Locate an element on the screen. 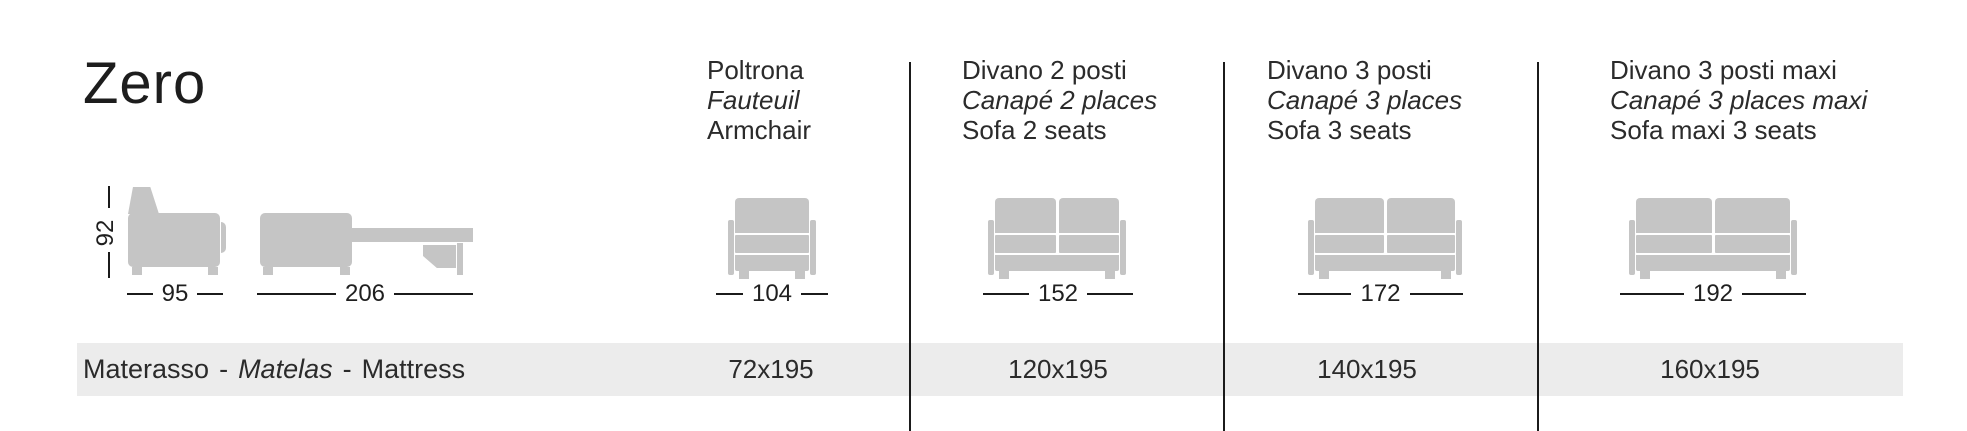 This screenshot has width=1967, height=431. armchair-width-dim: 104 is located at coordinates (772, 293).